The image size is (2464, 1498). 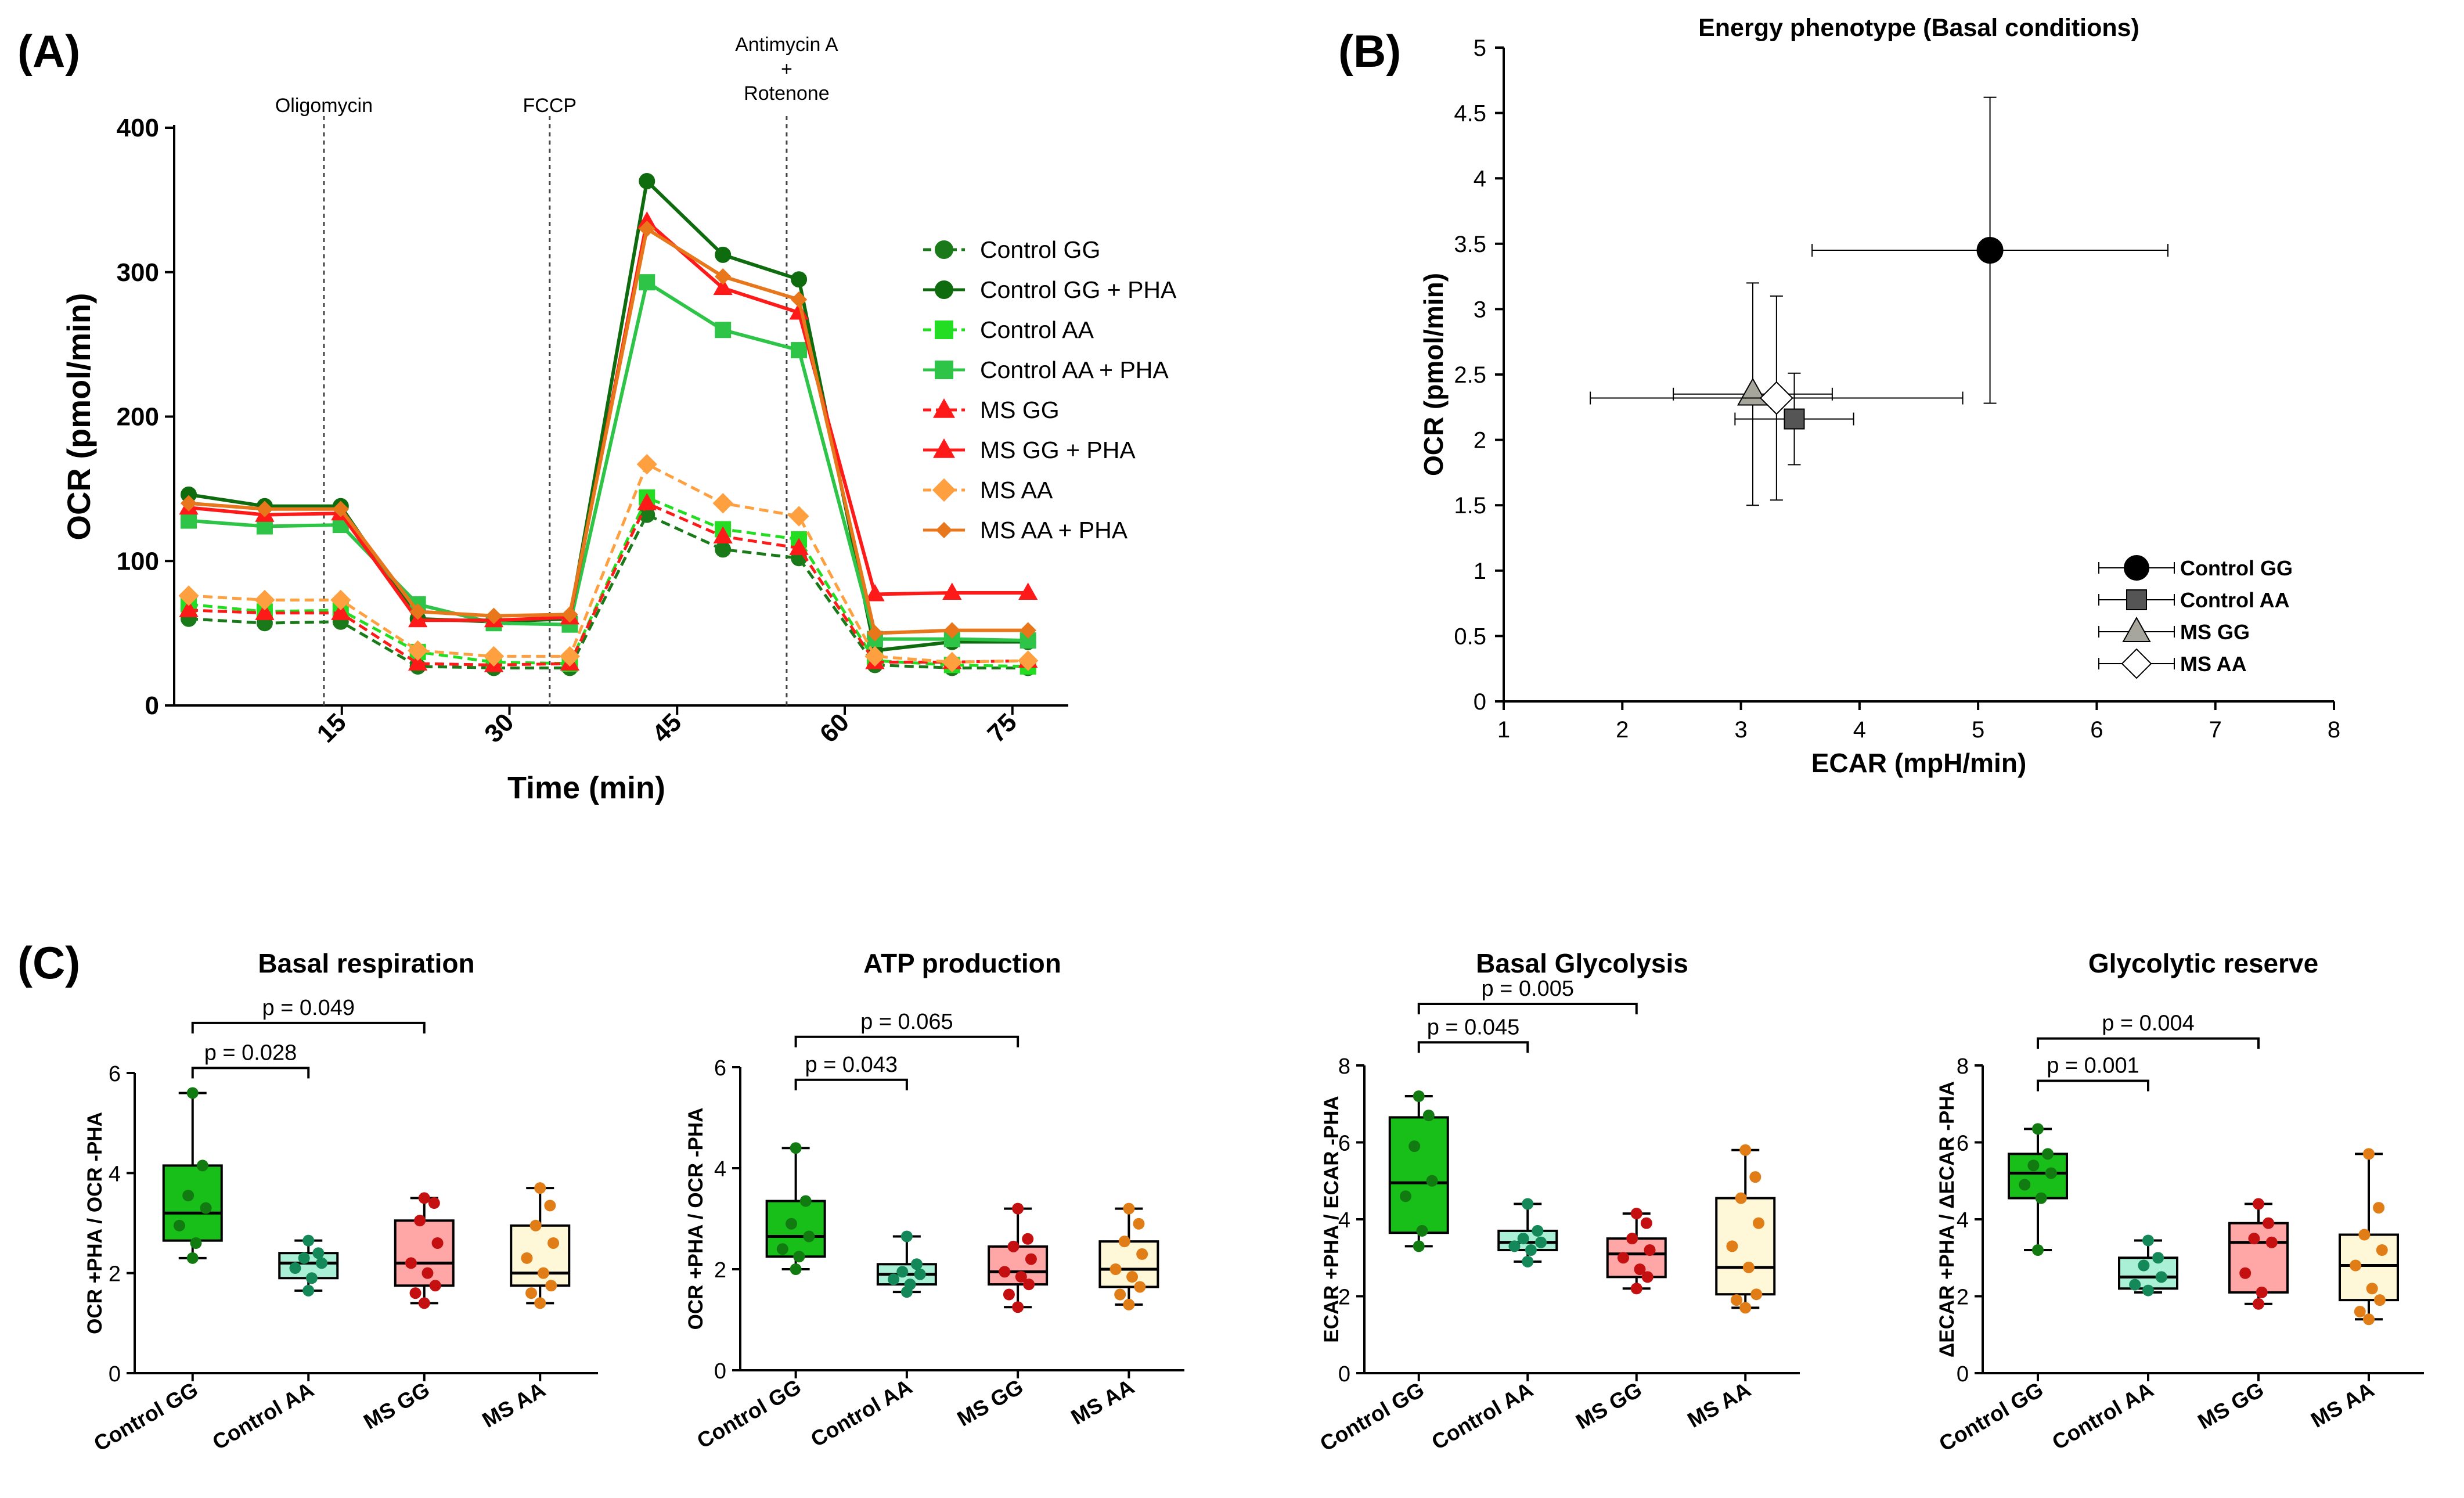 What do you see at coordinates (1470, 506) in the screenshot?
I see `b-y-tick-label: 1.5` at bounding box center [1470, 506].